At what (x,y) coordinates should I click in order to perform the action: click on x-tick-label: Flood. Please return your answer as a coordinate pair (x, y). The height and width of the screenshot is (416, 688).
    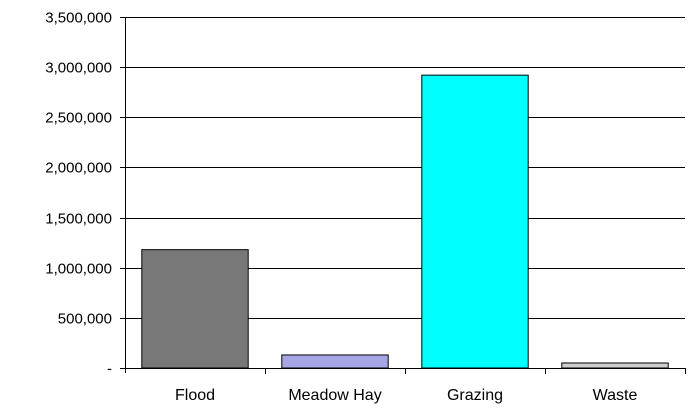
    Looking at the image, I should click on (195, 395).